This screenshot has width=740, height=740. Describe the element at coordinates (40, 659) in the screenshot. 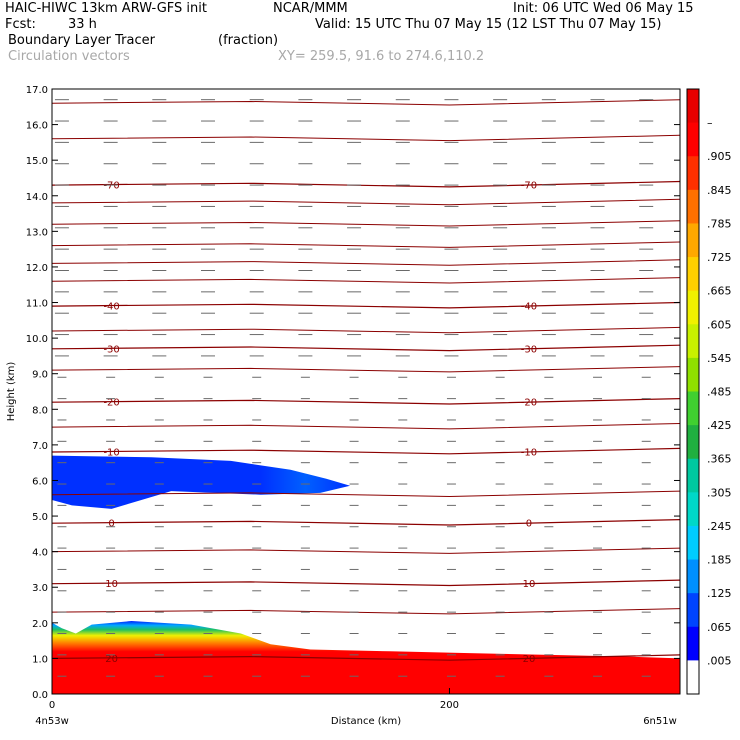

I see `y-tick-label: 1.0` at that location.